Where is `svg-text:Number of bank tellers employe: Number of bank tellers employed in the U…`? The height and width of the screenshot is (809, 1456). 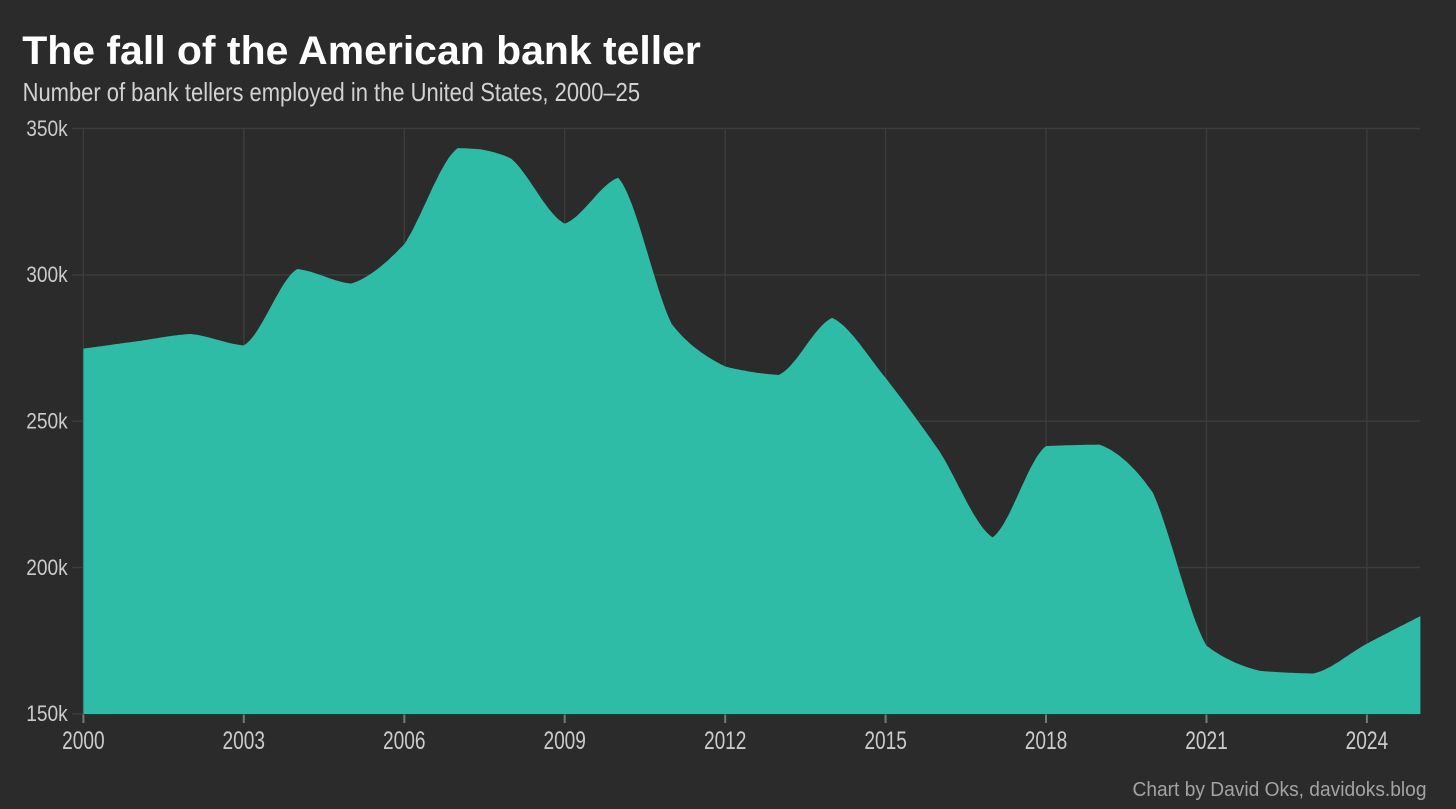 svg-text:Number of bank tellers employe: Number of bank tellers employed in the U… is located at coordinates (332, 92).